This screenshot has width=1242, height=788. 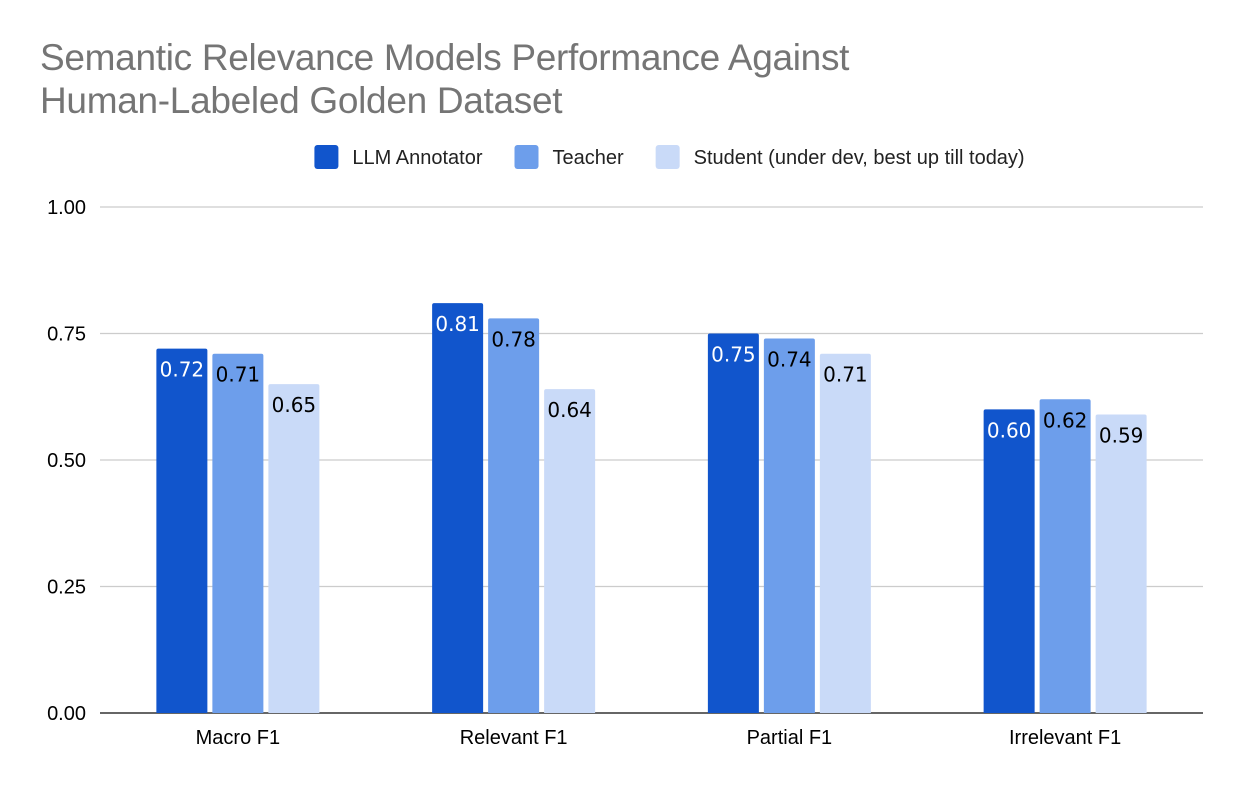 I want to click on data-label: 0.59, so click(x=1121, y=435).